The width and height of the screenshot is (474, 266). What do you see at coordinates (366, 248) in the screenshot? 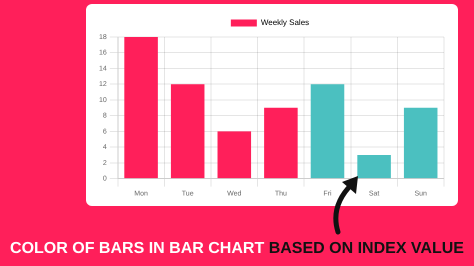
I see `text: BASED ON INDEX VALUE` at bounding box center [366, 248].